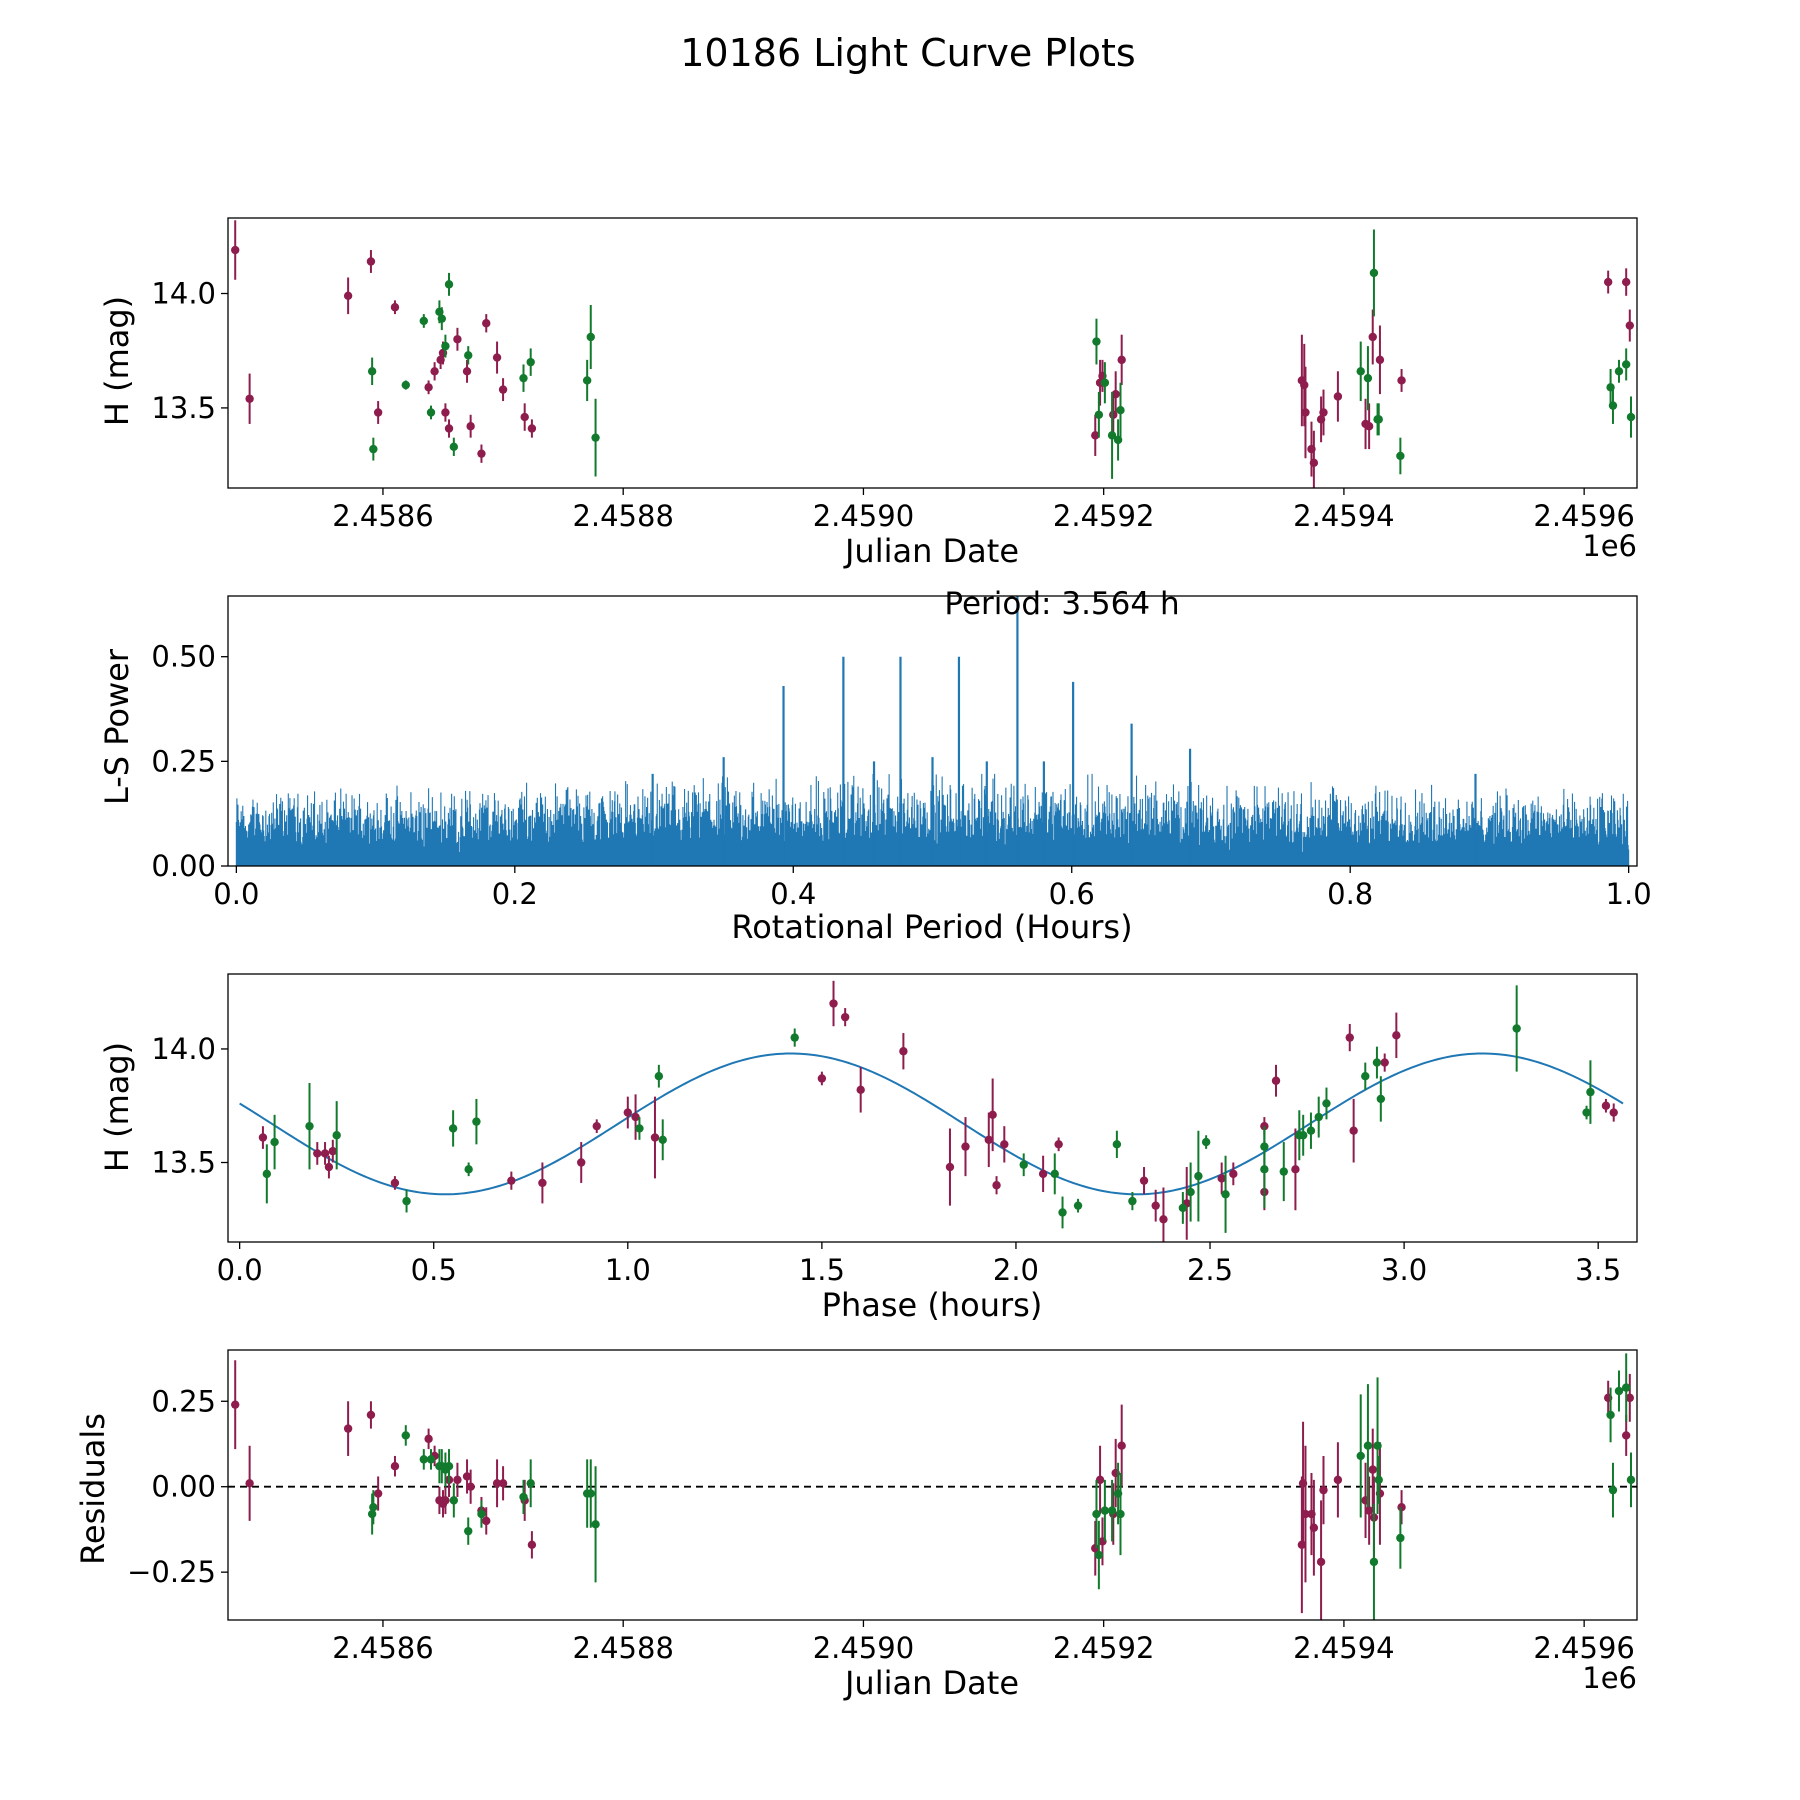 The image size is (1800, 1800). Describe the element at coordinates (236, 894) in the screenshot. I see `periodogram-x-tick-label: 0.0` at that location.